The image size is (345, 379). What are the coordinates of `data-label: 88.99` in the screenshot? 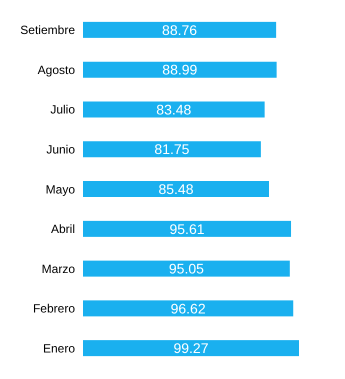 It's located at (180, 70).